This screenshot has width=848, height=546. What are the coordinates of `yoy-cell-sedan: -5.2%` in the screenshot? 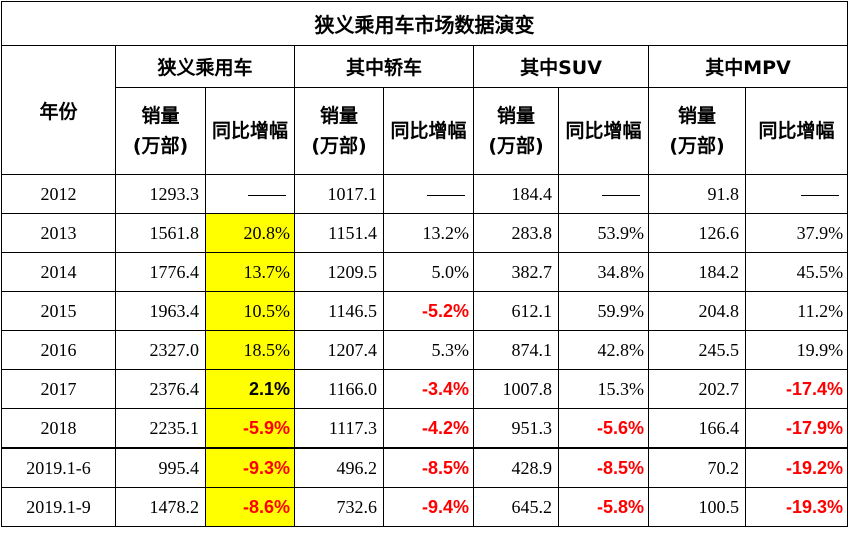 It's located at (428, 311).